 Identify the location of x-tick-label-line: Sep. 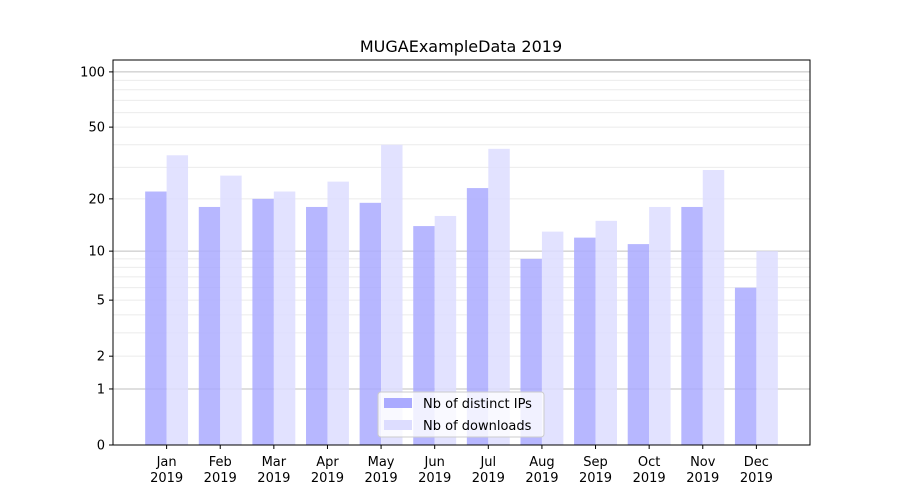
(595, 462).